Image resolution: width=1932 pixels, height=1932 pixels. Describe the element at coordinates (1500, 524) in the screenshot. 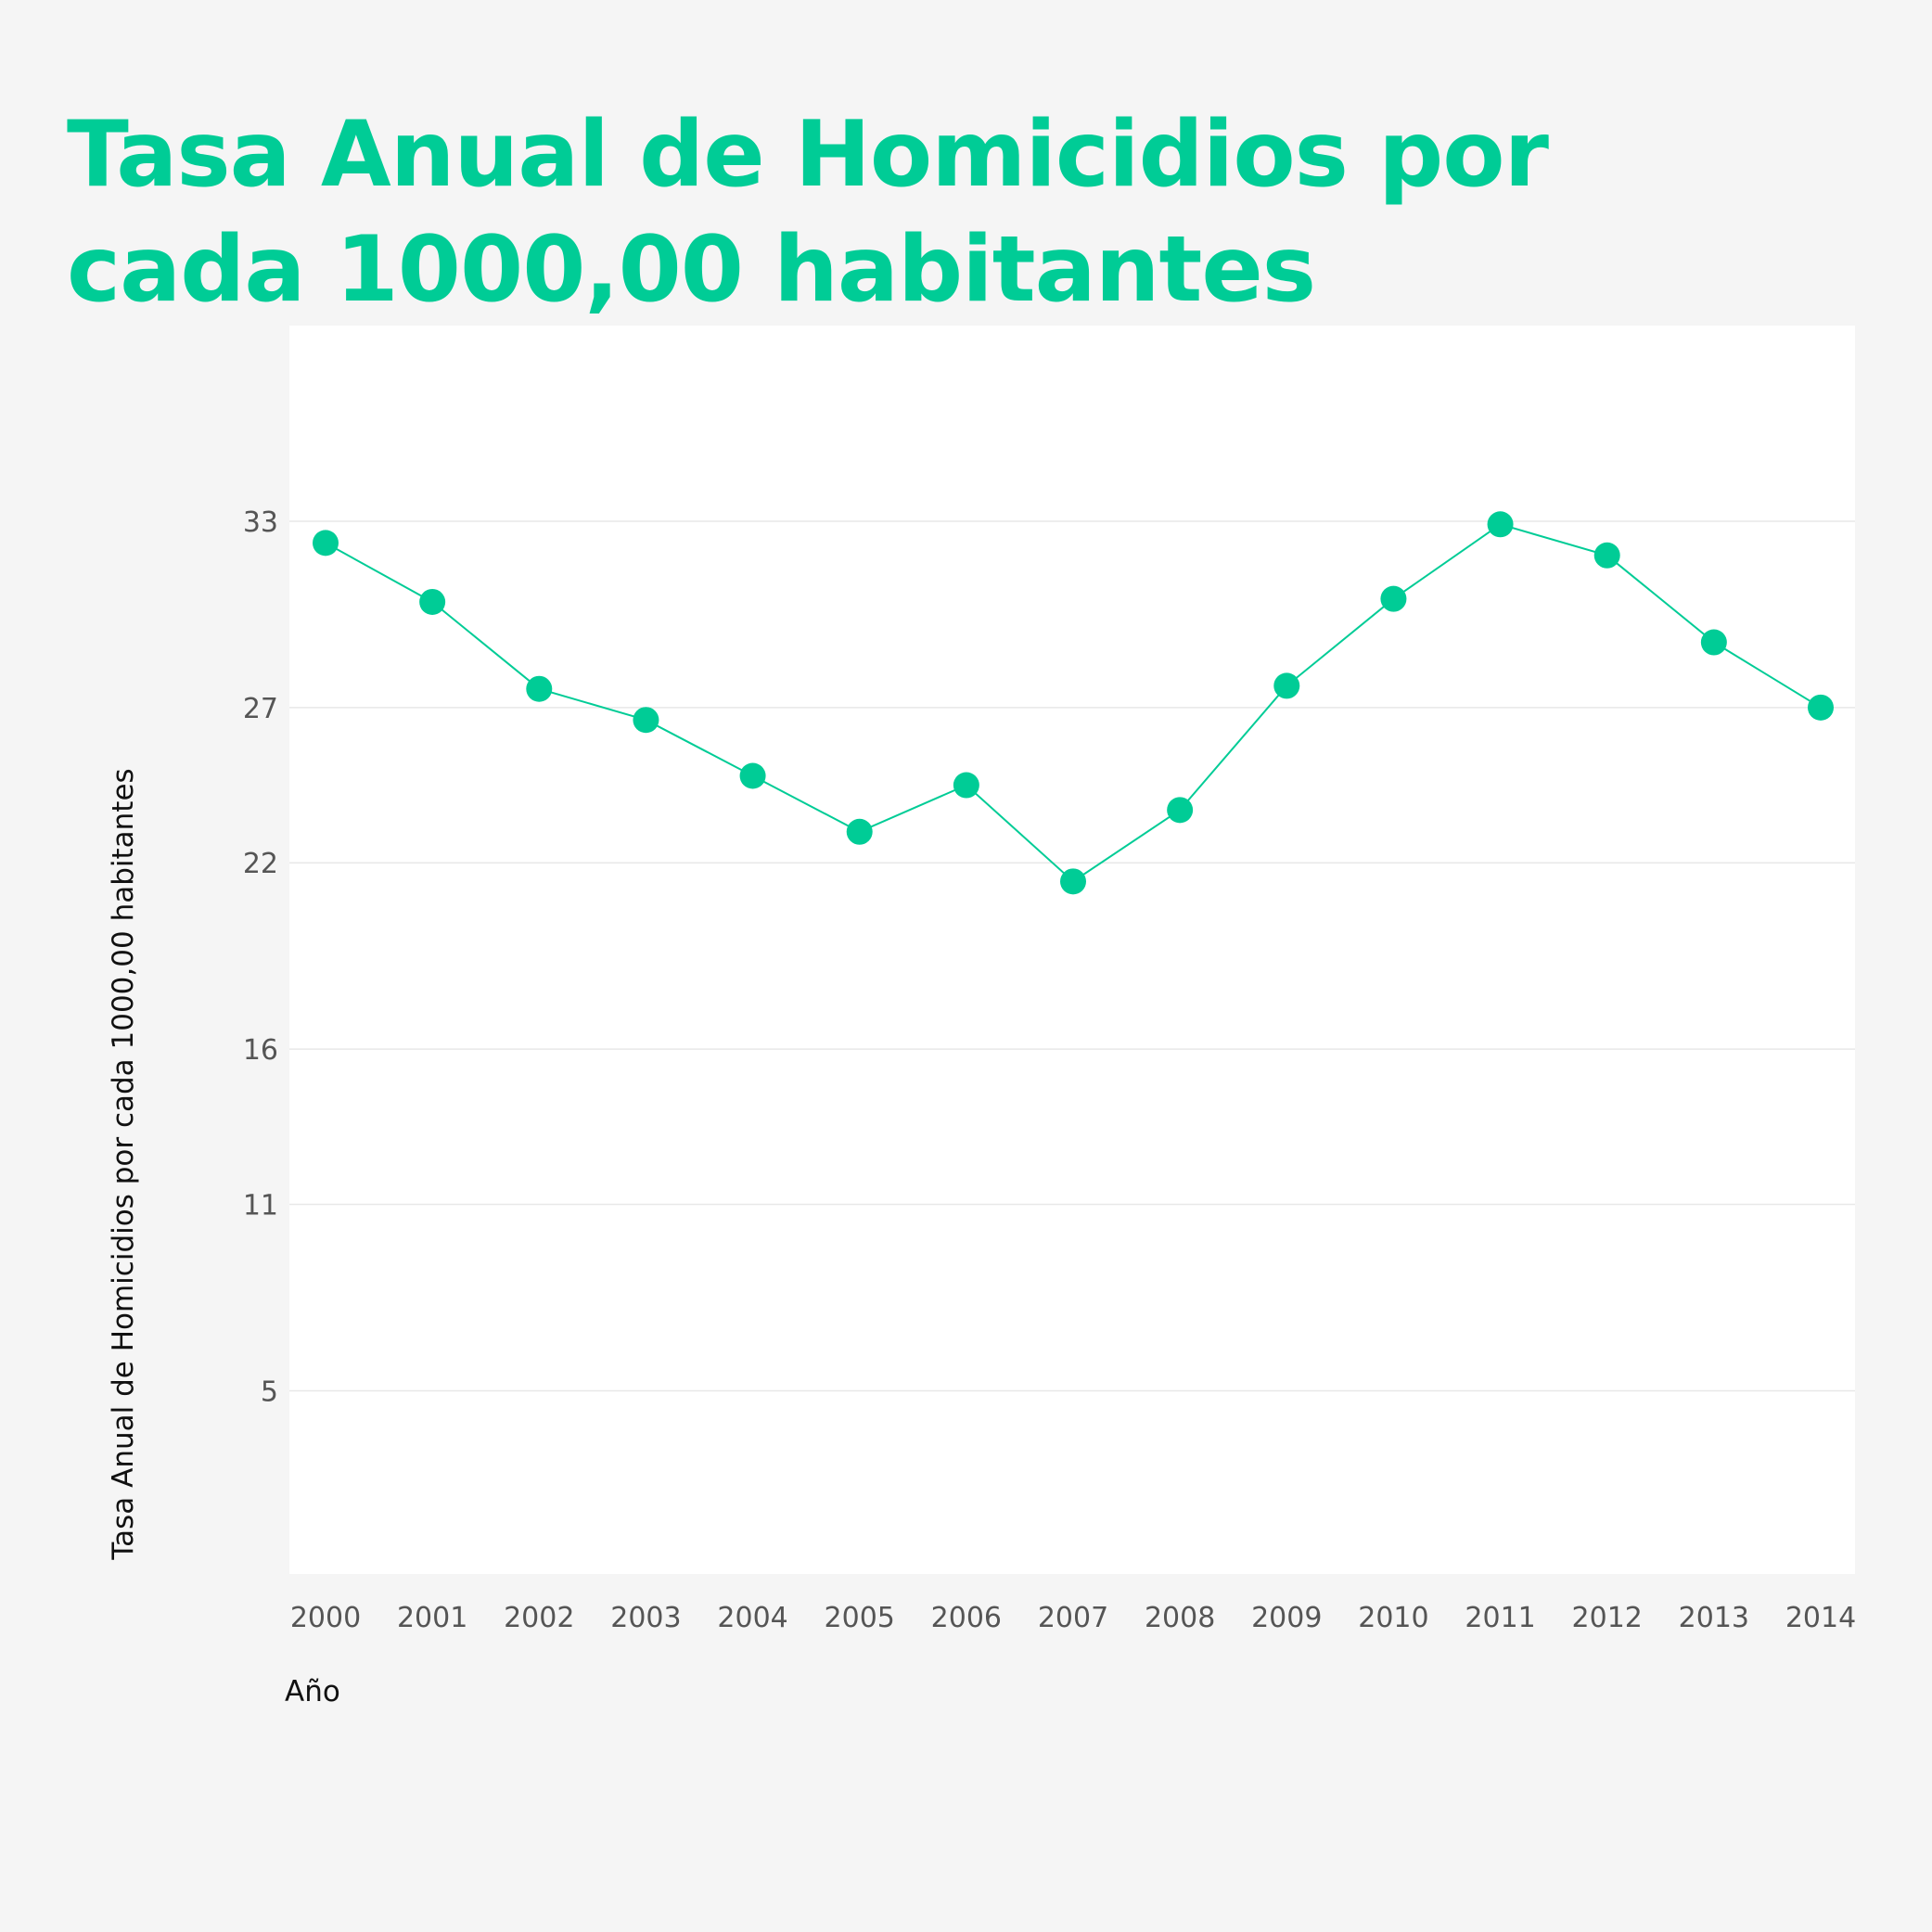

I see `data-point-2011` at that location.